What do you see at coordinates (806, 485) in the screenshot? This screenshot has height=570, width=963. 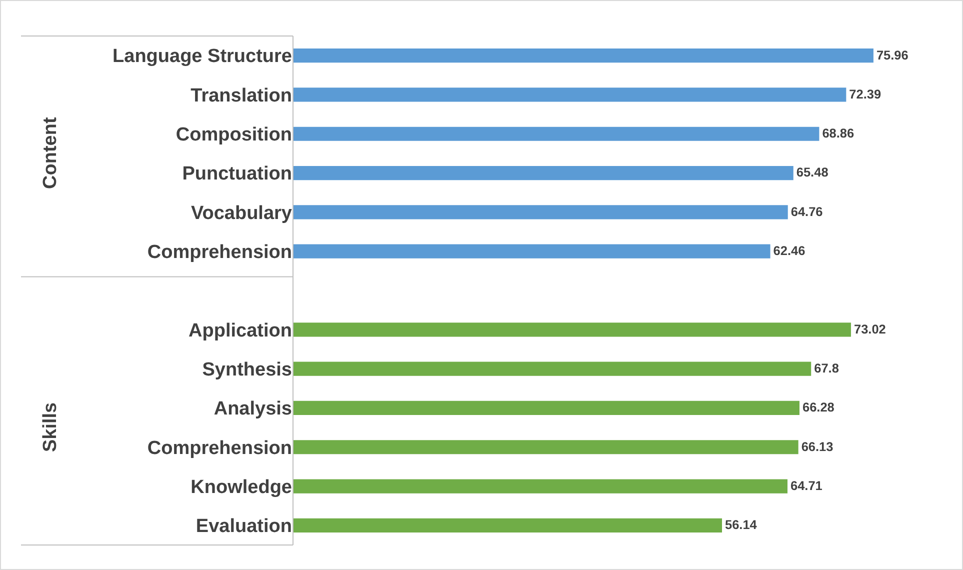 I see `data-label: 64.71` at bounding box center [806, 485].